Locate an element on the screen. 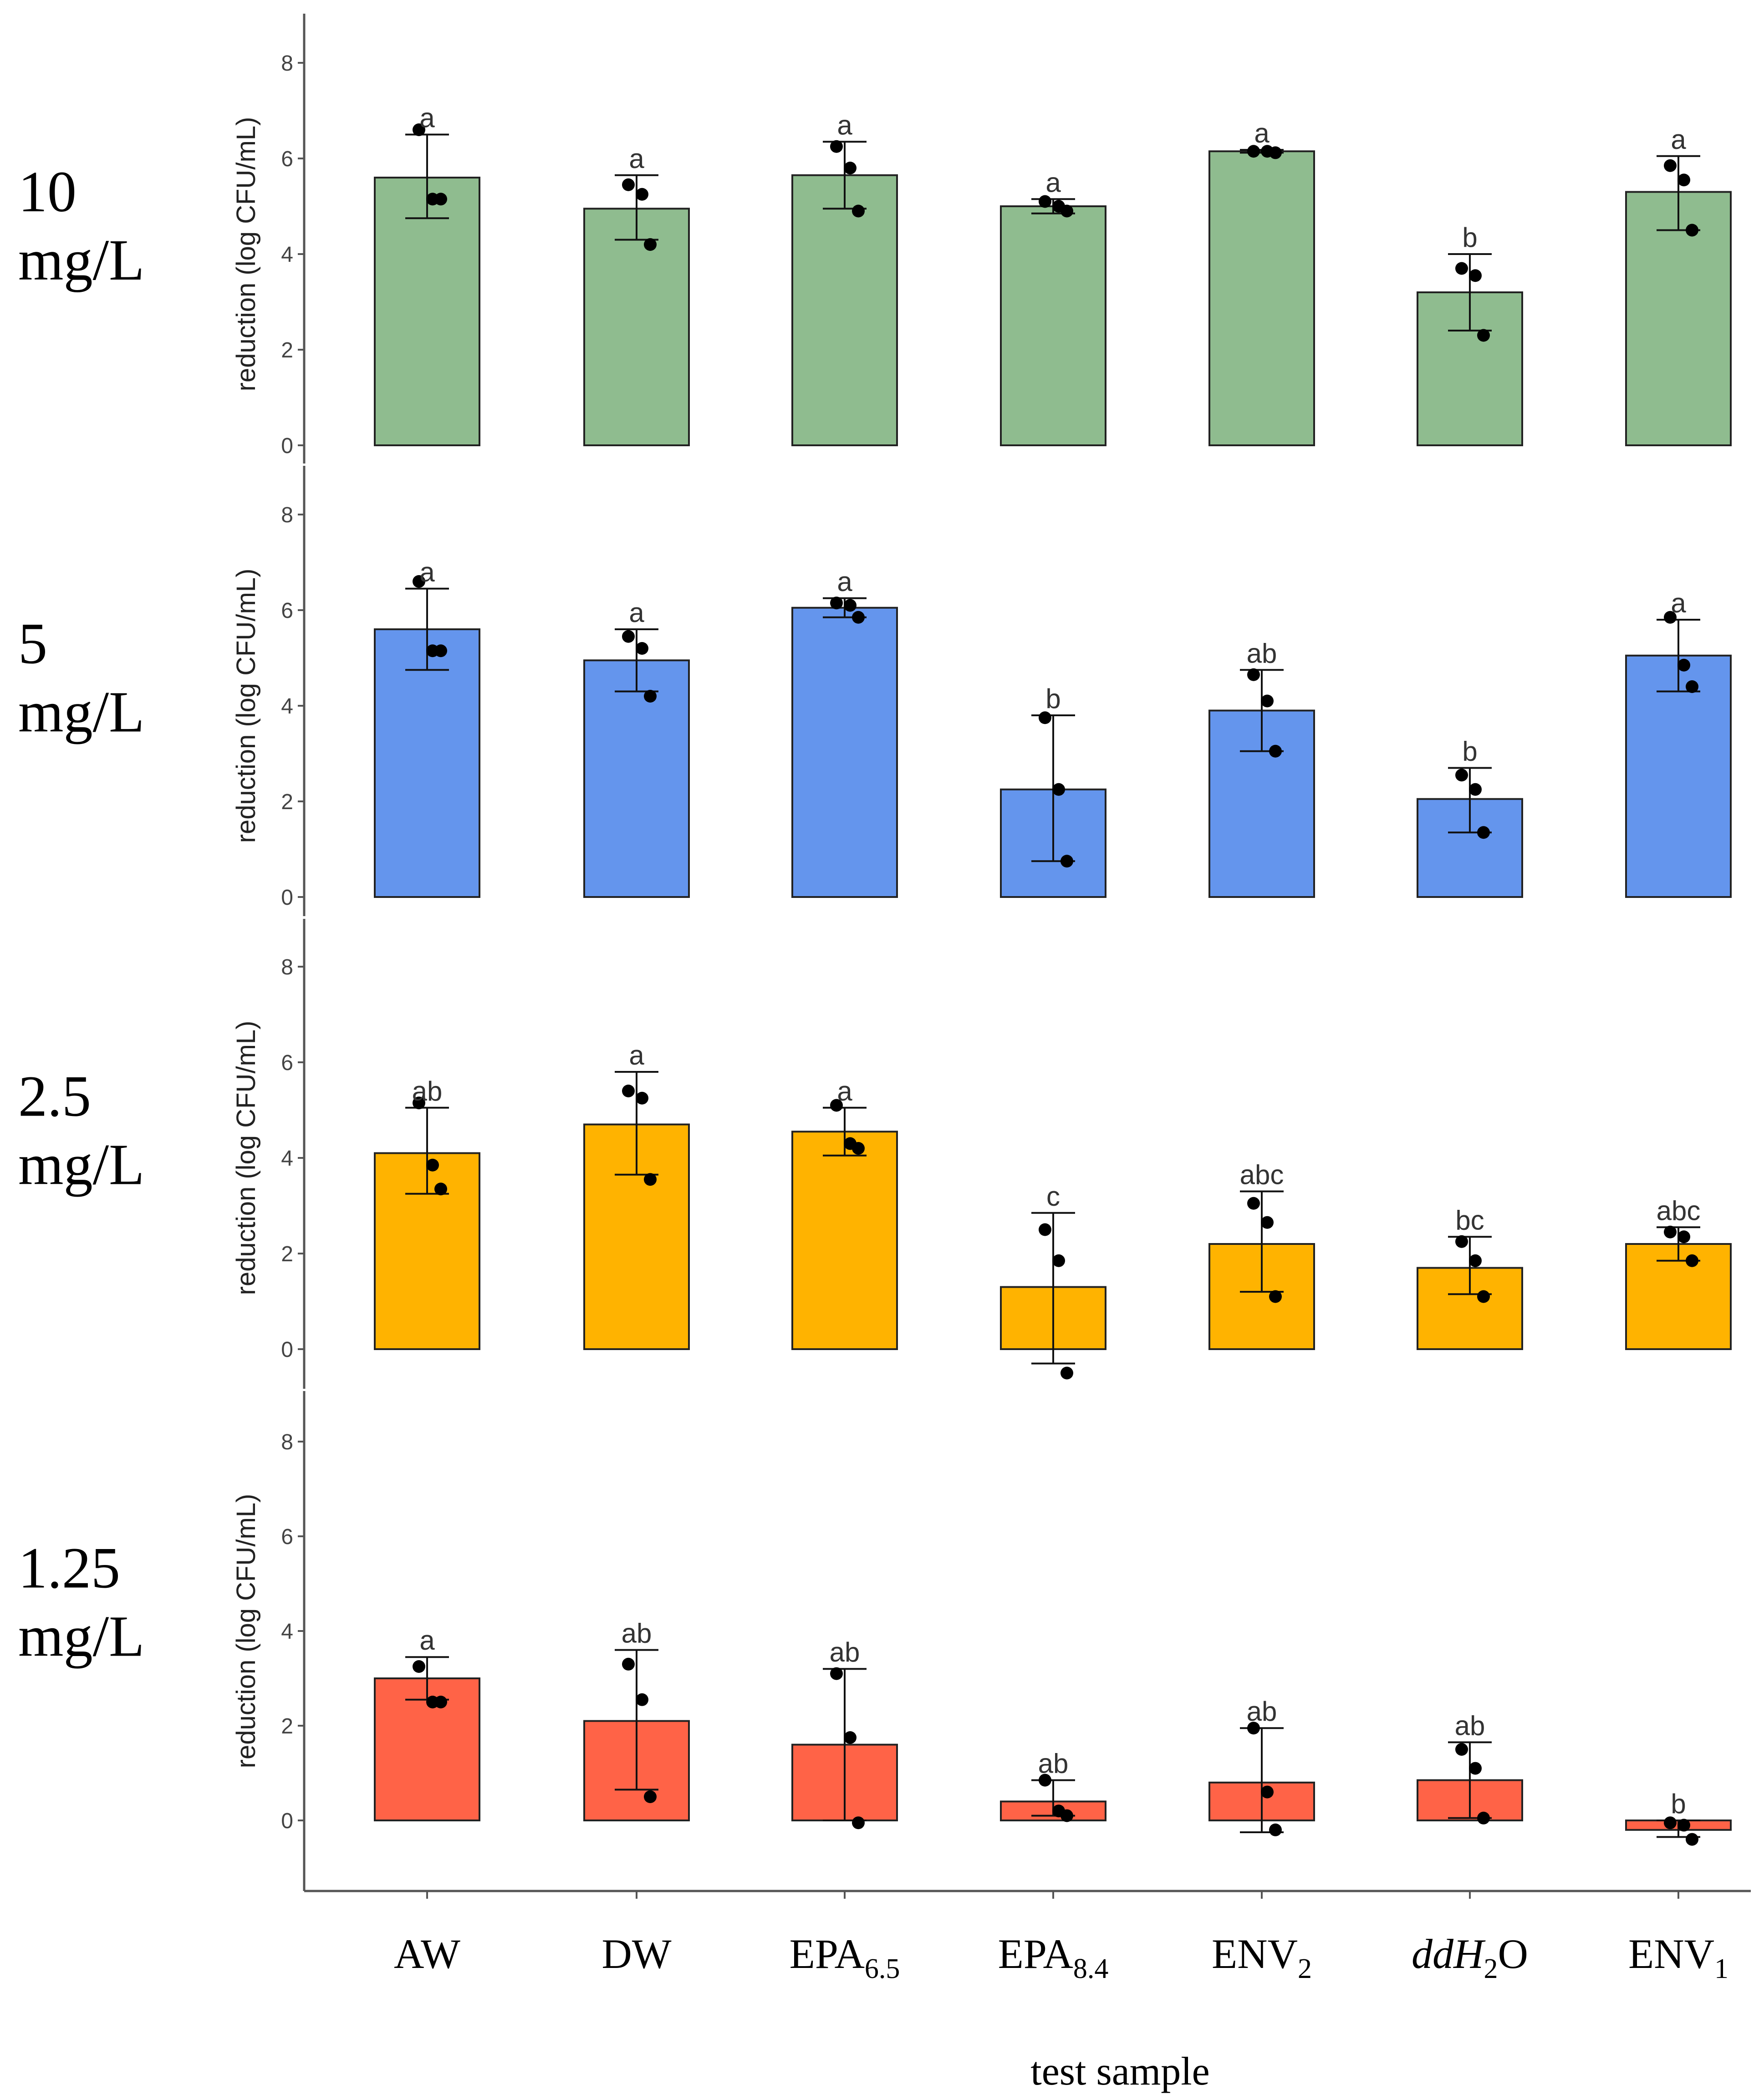  x-tick-label: ENV2 is located at coordinates (1262, 1957).